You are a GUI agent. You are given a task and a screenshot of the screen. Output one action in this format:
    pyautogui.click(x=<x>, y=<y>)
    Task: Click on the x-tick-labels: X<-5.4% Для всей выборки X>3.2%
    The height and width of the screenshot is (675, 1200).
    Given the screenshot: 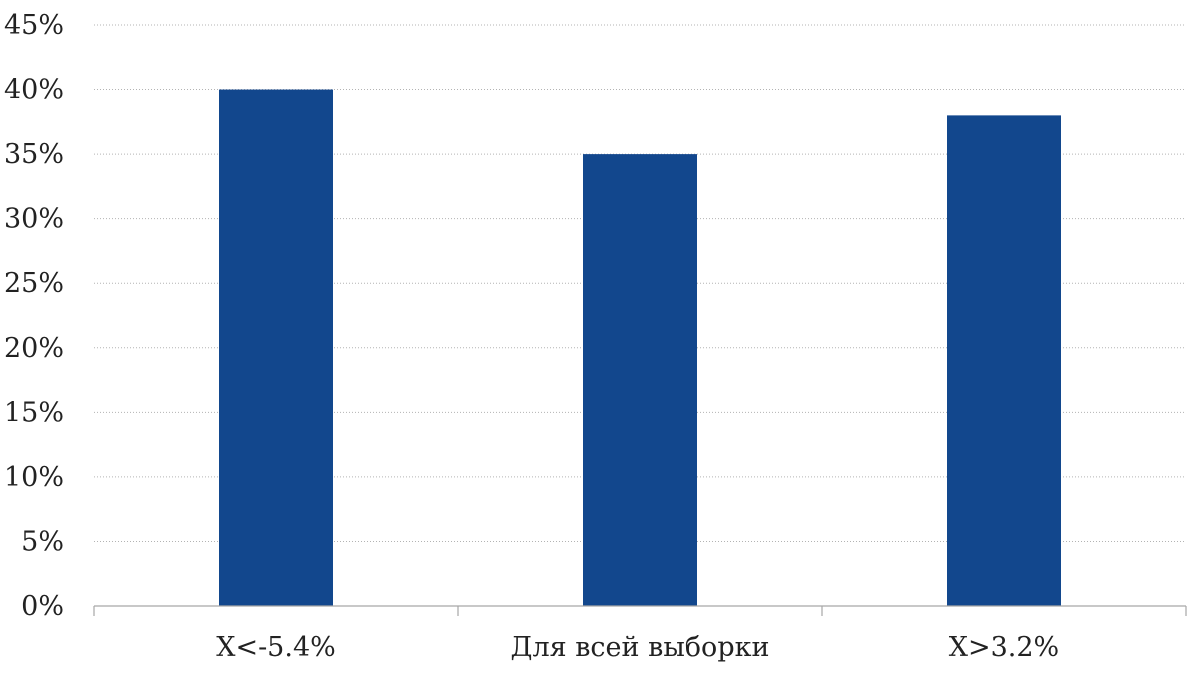 What is the action you would take?
    pyautogui.click(x=637, y=647)
    